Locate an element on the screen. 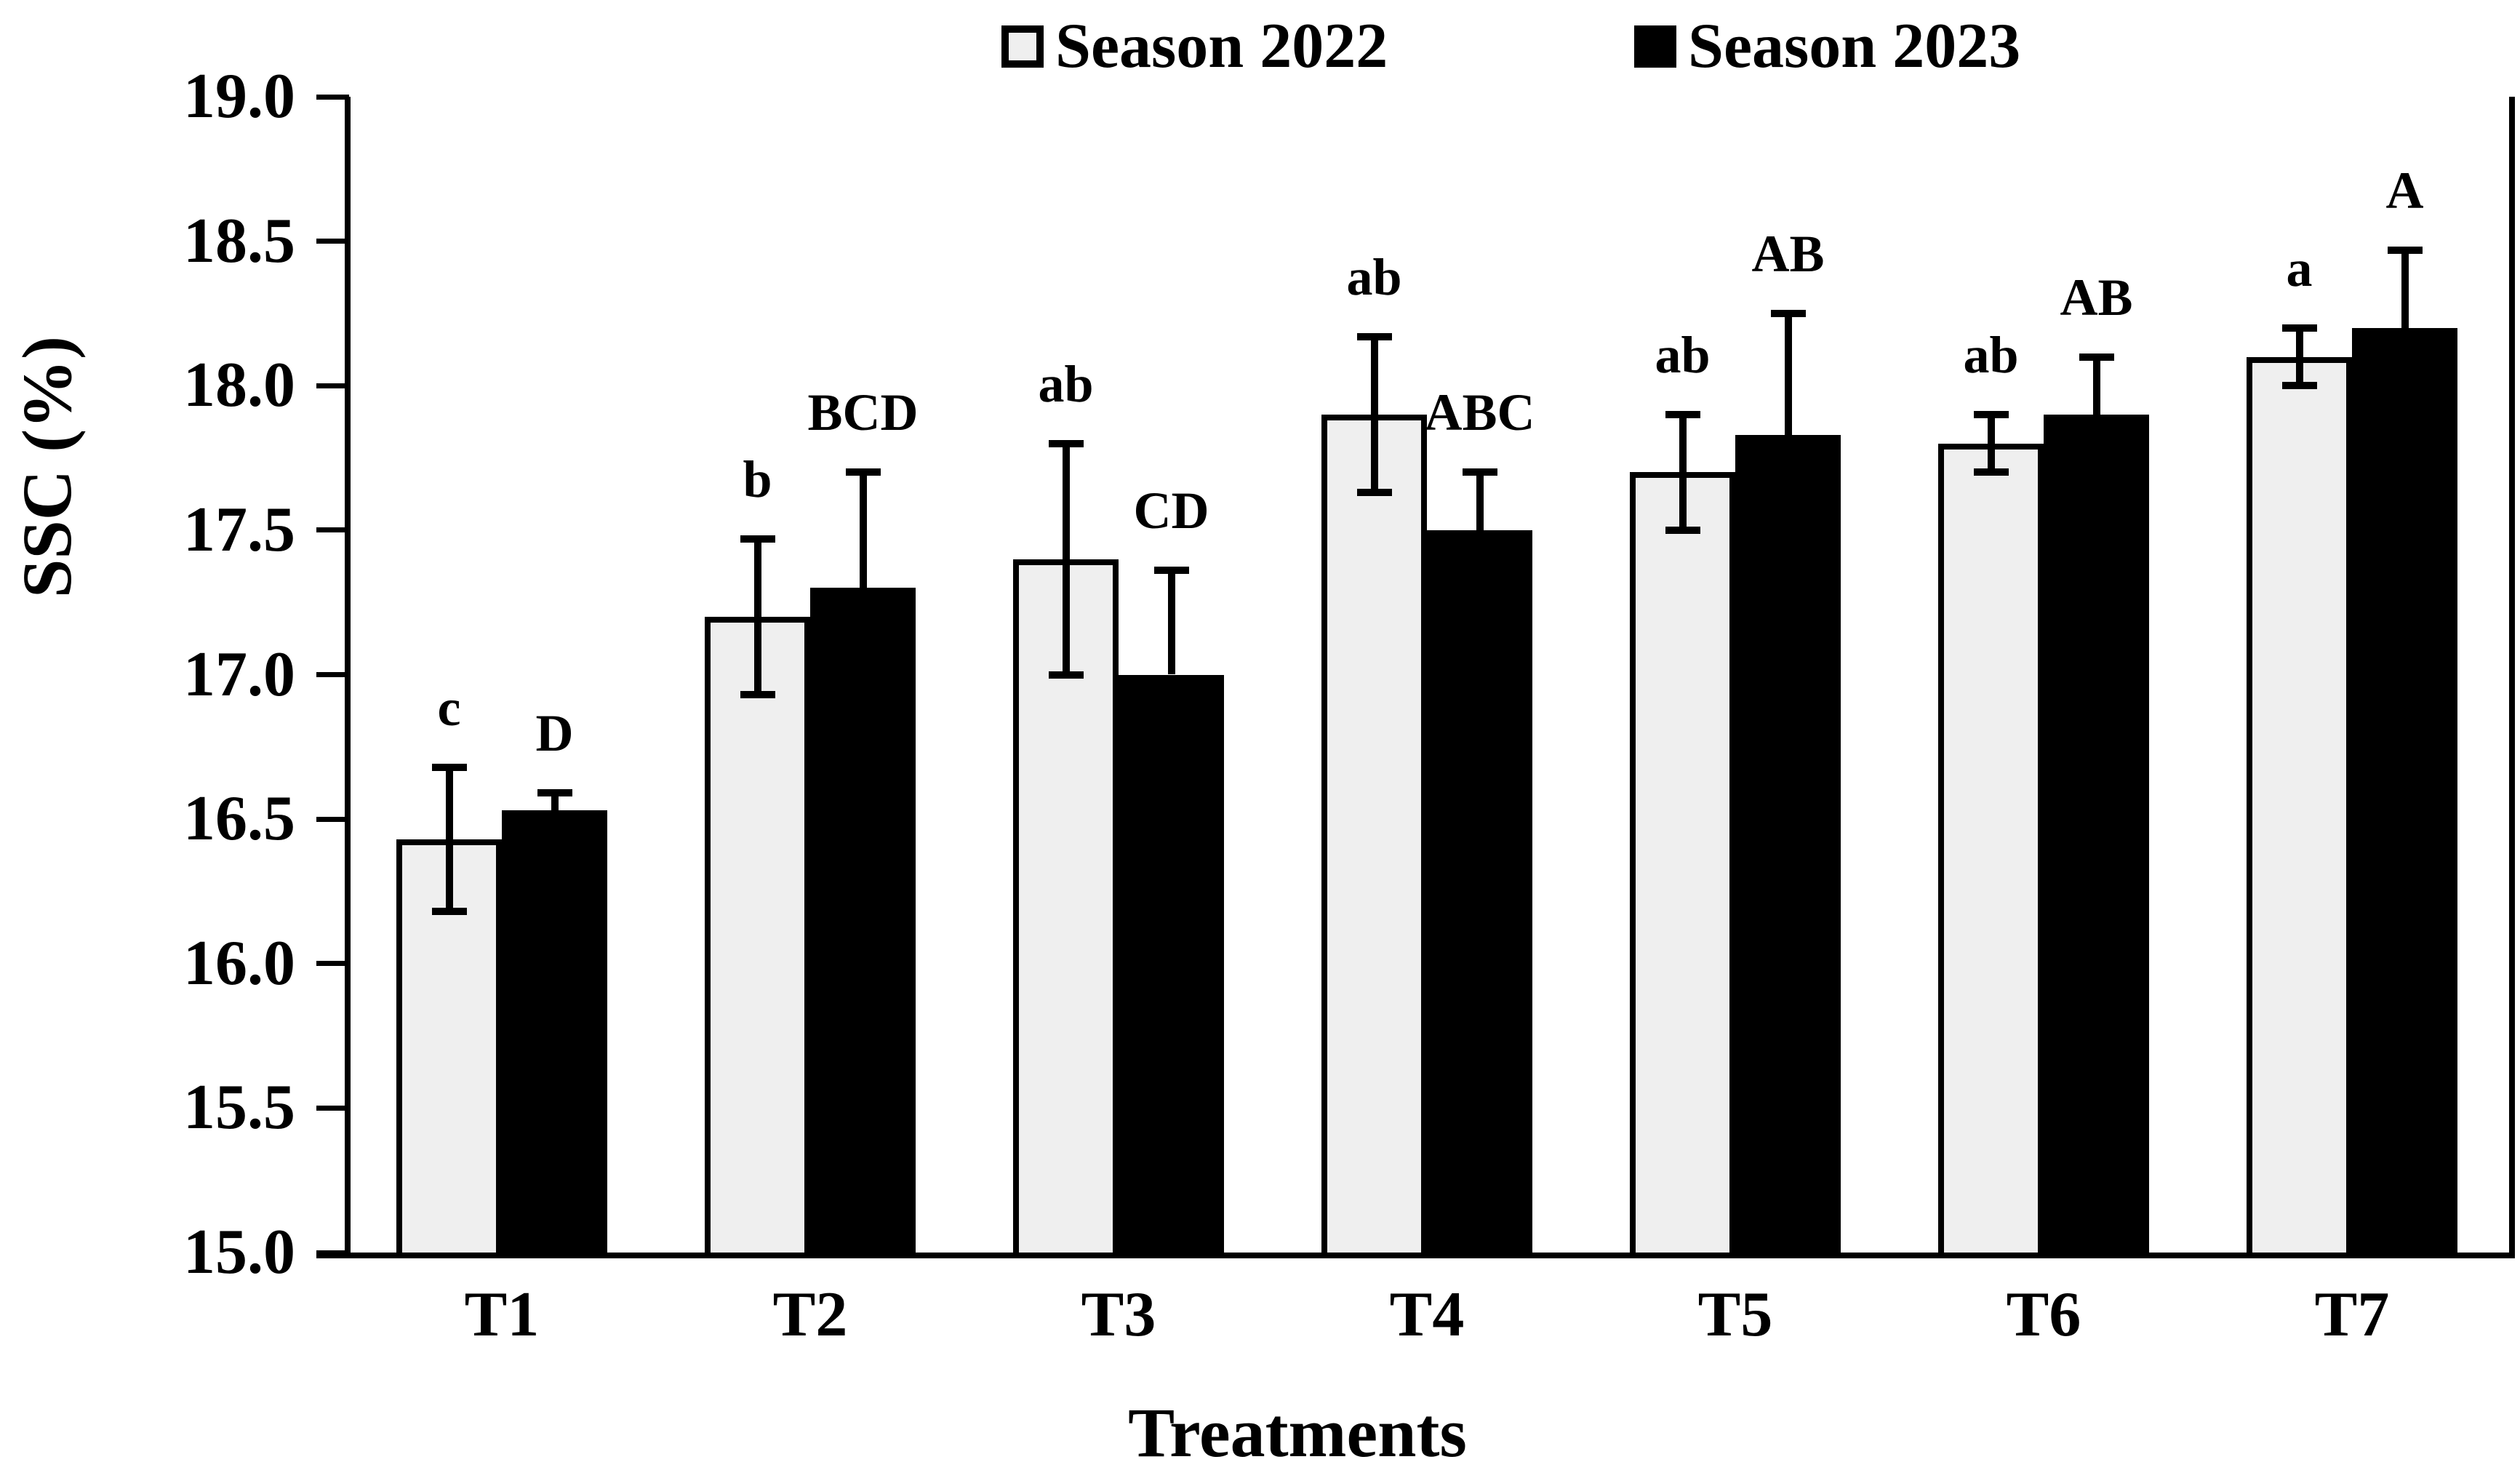 Image resolution: width=2520 pixels, height=1470 pixels. significance-letter-T7-s1: A is located at coordinates (2404, 190).